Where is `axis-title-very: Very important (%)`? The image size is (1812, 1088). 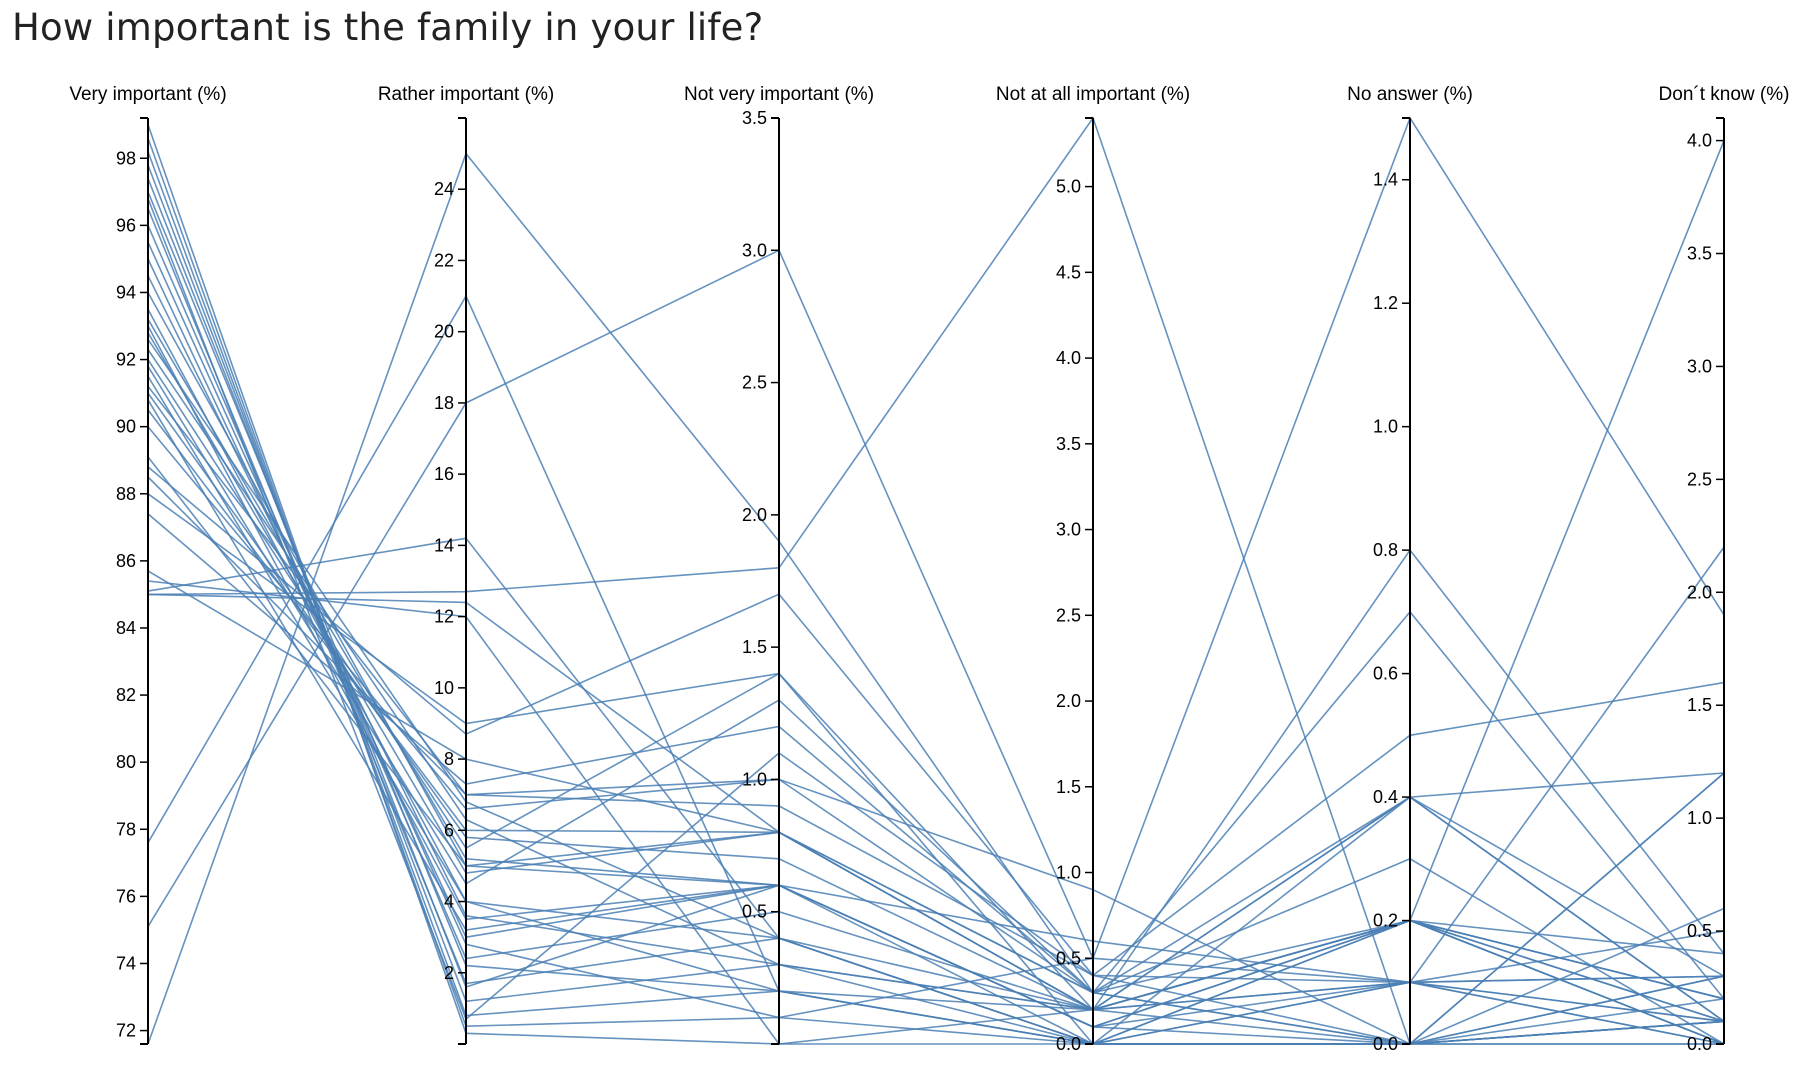
axis-title-very: Very important (%) is located at coordinates (147, 94).